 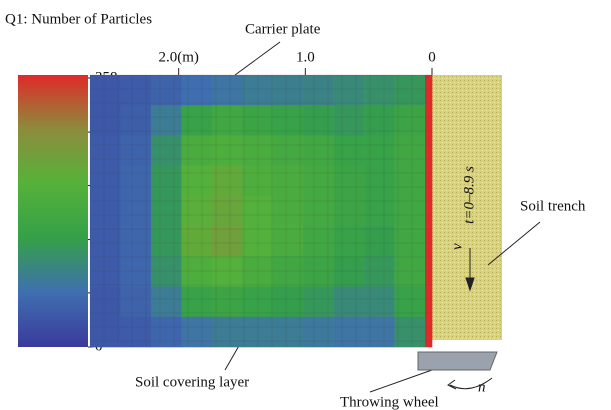 I want to click on soil-trench, so click(x=467, y=207).